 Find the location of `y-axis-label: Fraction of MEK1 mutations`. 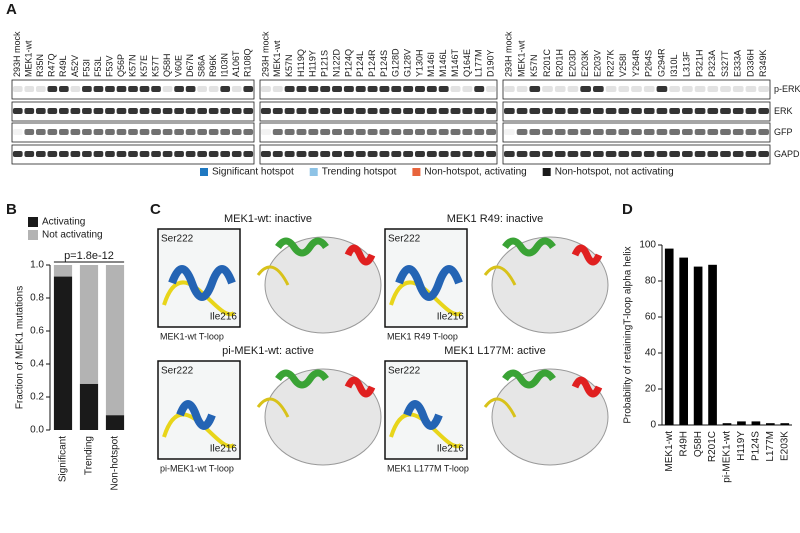

y-axis-label: Fraction of MEK1 mutations is located at coordinates (20, 347).